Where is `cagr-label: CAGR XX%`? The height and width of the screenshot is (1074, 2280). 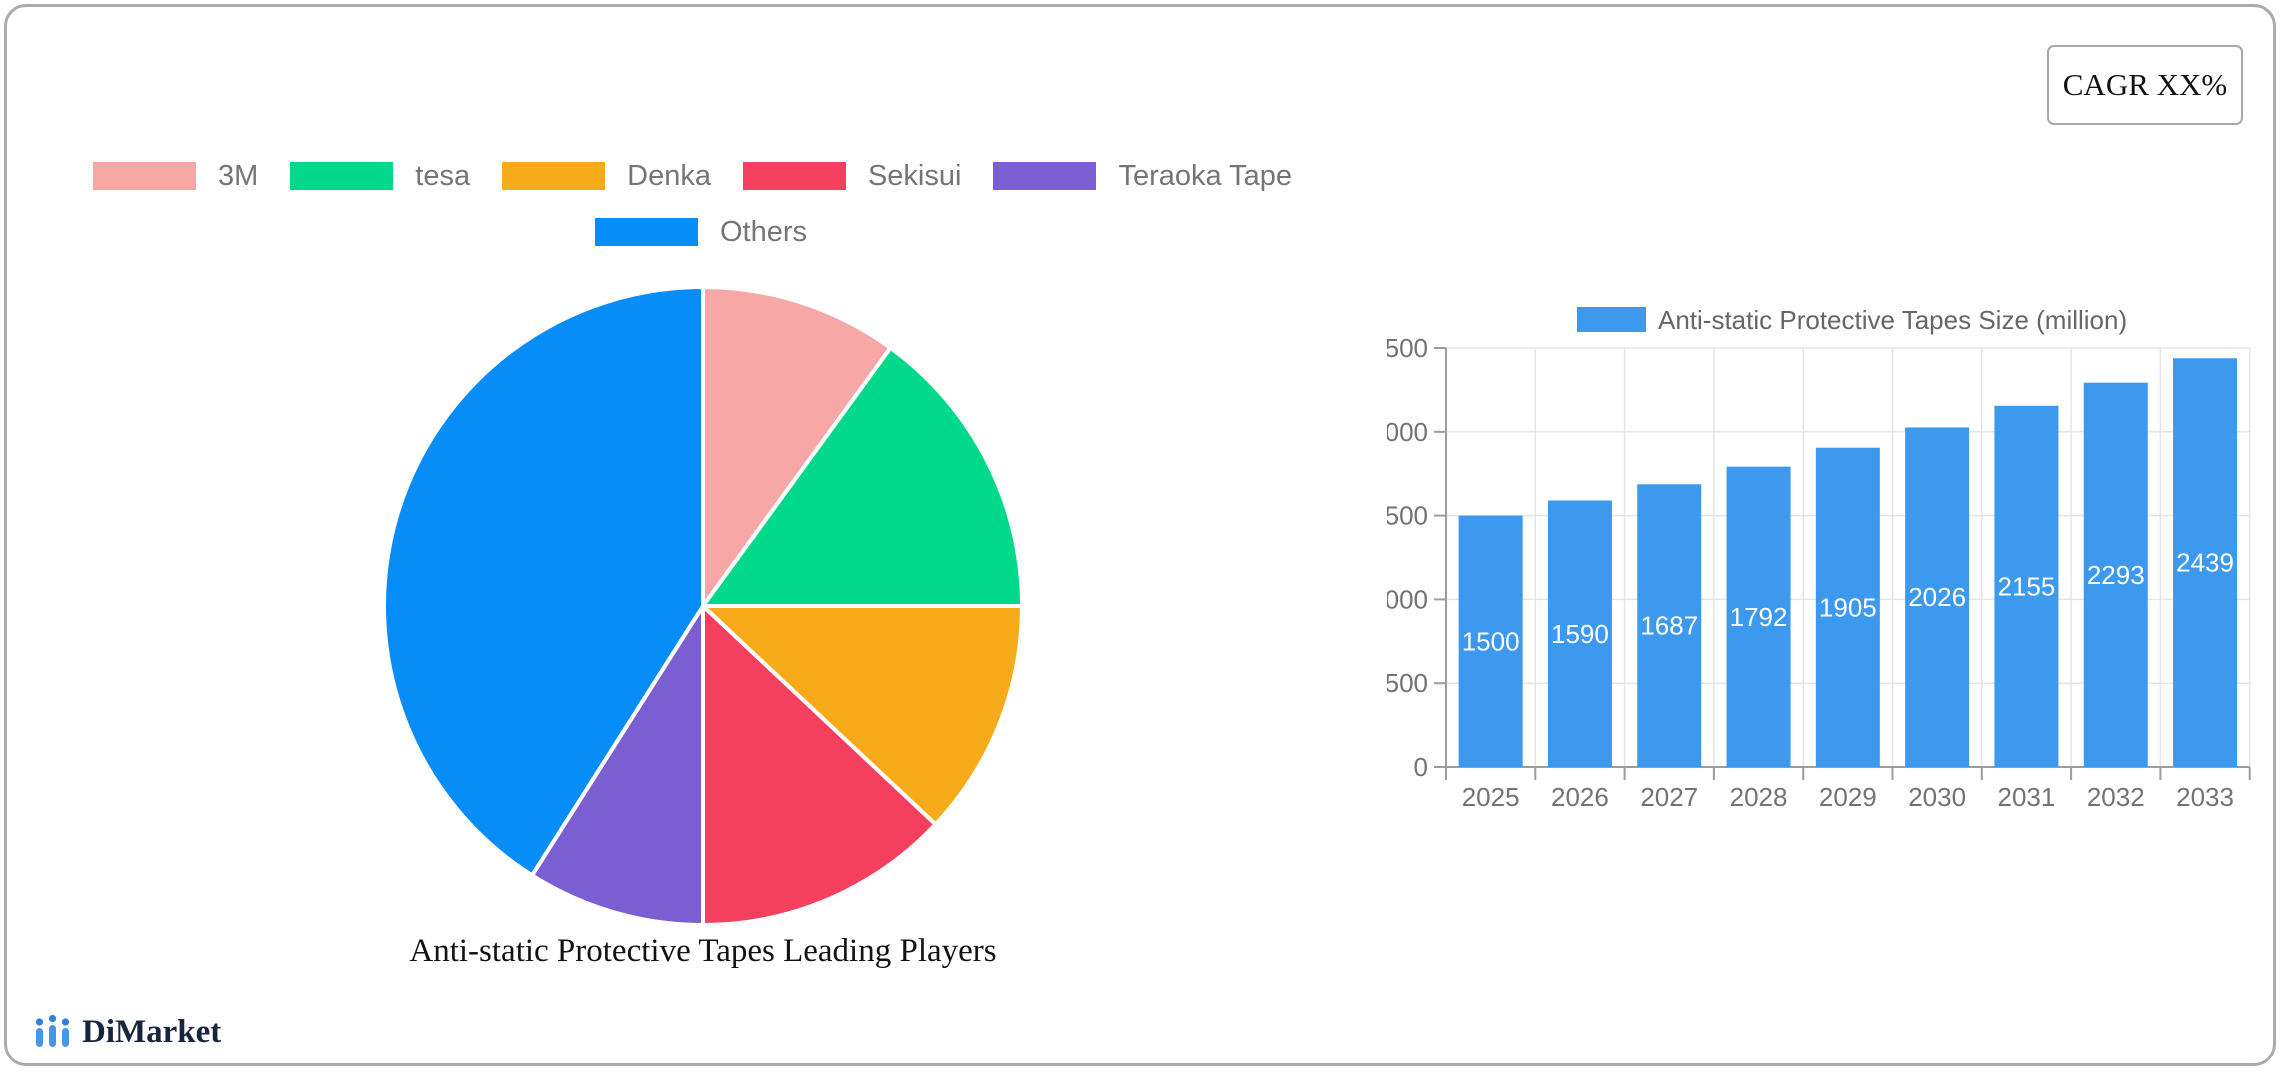
cagr-label: CAGR XX% is located at coordinates (2145, 84).